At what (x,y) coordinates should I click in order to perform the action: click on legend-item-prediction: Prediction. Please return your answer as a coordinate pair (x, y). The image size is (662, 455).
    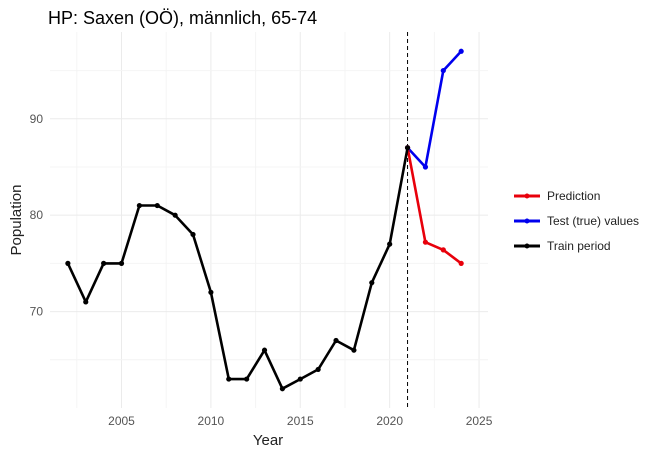
    Looking at the image, I should click on (557, 196).